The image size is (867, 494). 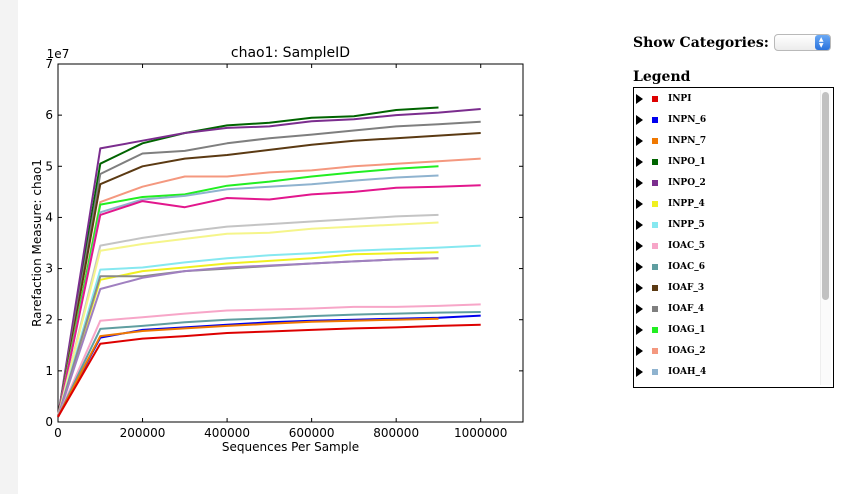 I want to click on x-tick-label: 0, so click(x=58, y=433).